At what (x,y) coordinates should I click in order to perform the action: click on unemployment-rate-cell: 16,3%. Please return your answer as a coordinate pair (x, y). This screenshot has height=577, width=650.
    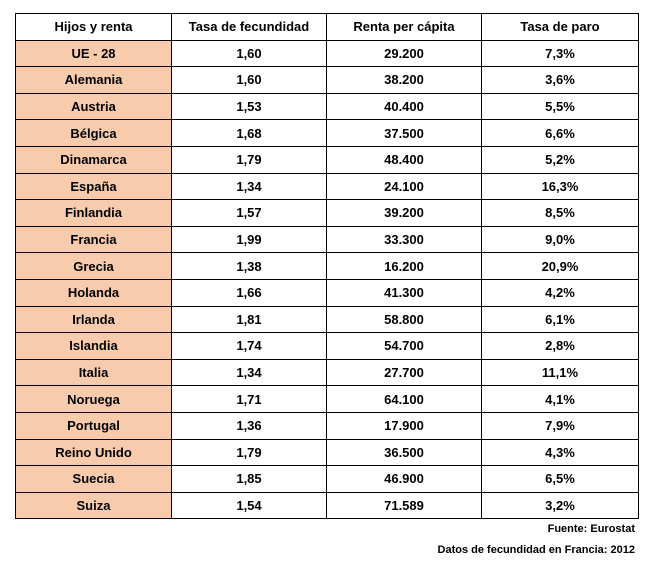
    Looking at the image, I should click on (560, 186).